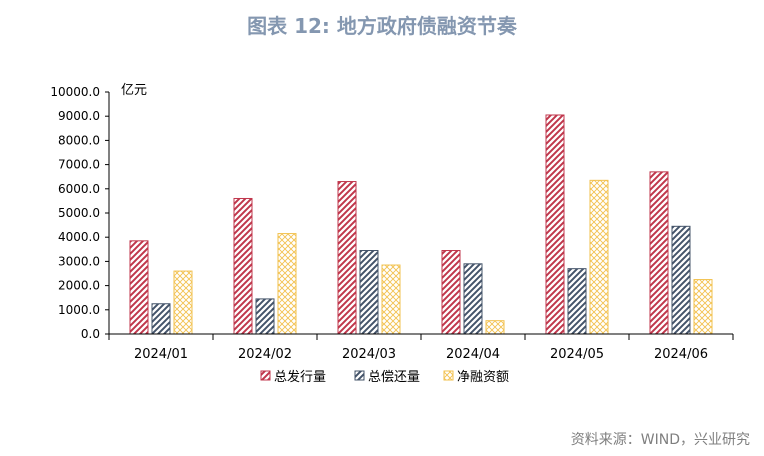  I want to click on x-tick-label: 2024/02, so click(265, 354).